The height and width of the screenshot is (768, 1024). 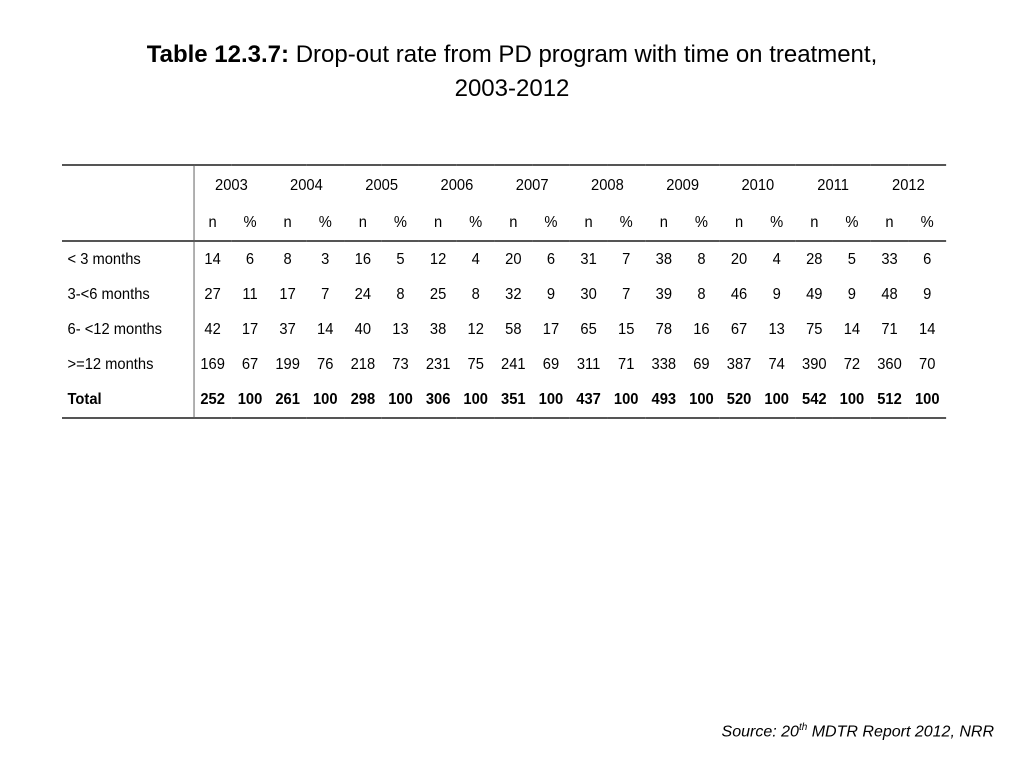 What do you see at coordinates (231, 185) in the screenshot?
I see `year-header: 2003` at bounding box center [231, 185].